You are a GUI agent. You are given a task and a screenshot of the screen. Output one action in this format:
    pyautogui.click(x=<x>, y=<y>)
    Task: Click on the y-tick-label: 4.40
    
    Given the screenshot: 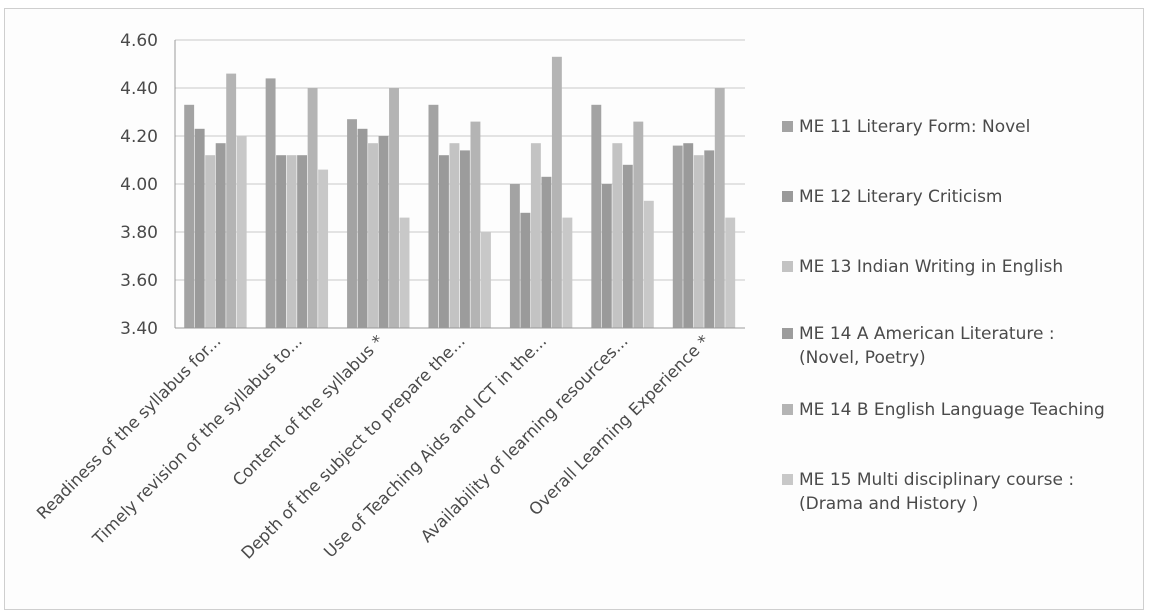 What is the action you would take?
    pyautogui.click(x=139, y=89)
    